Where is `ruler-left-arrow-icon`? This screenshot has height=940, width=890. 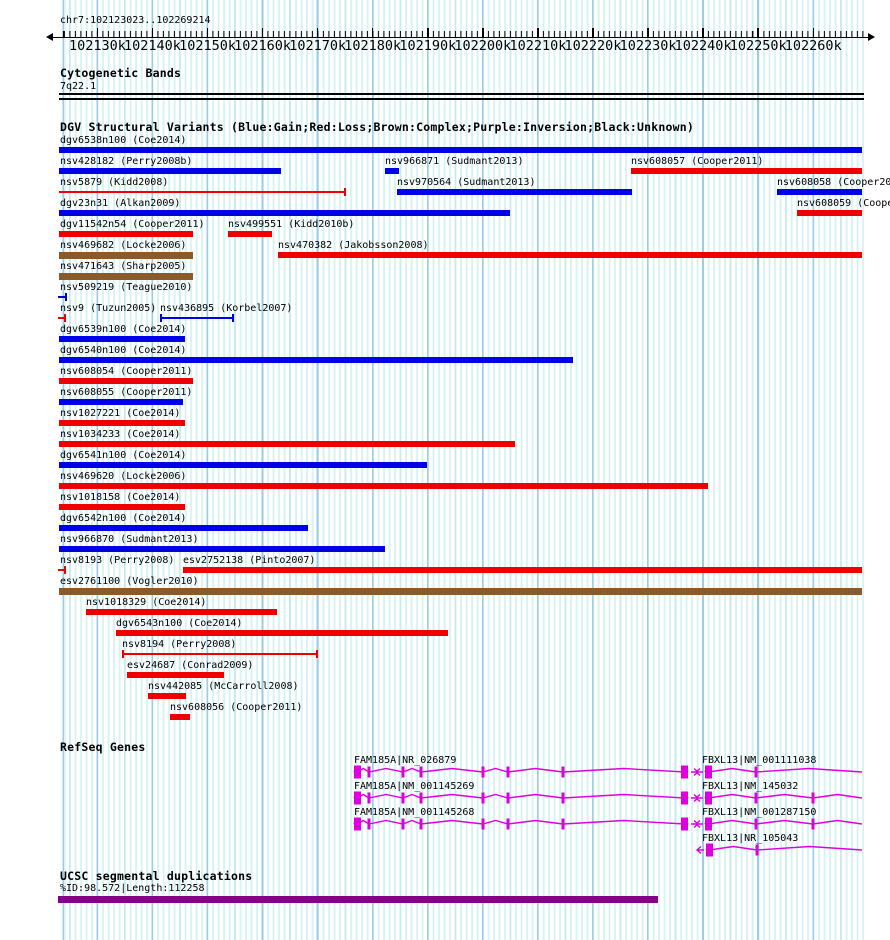
ruler-left-arrow-icon is located at coordinates (49, 37).